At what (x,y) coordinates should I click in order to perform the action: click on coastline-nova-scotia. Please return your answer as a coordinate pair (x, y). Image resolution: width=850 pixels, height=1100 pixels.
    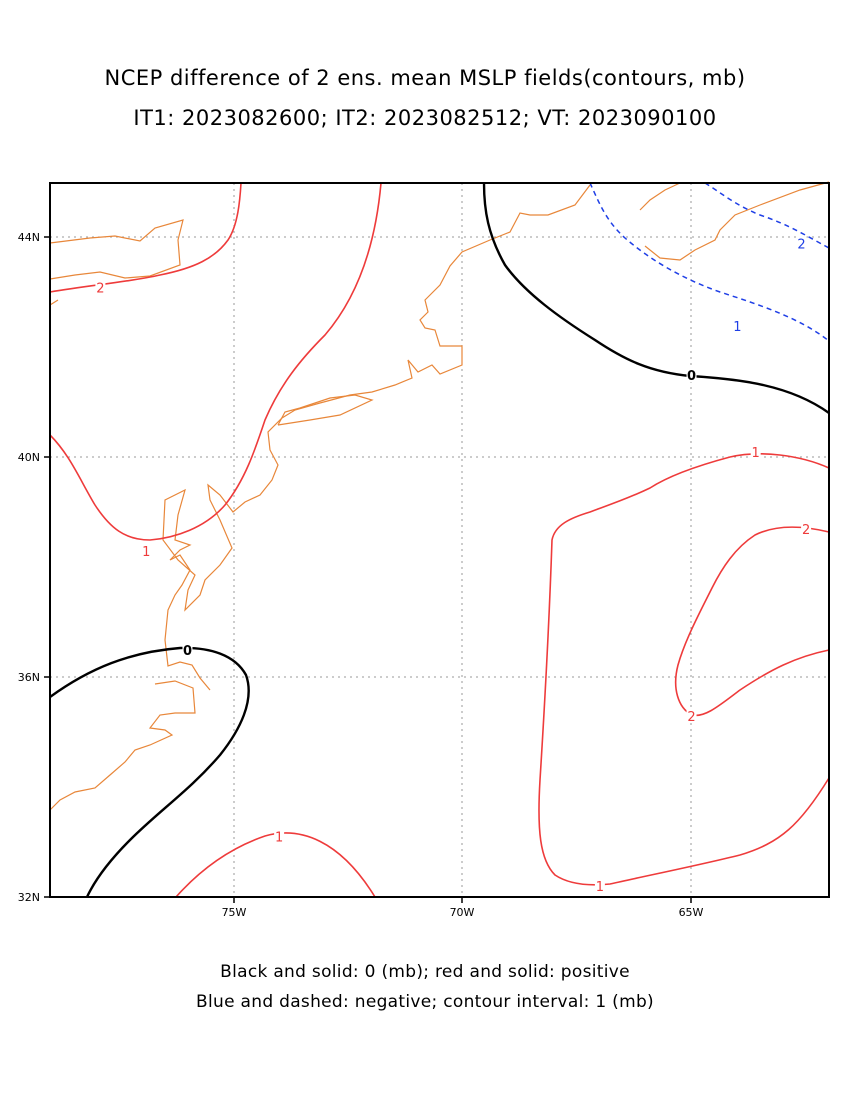
    Looking at the image, I should click on (737, 221).